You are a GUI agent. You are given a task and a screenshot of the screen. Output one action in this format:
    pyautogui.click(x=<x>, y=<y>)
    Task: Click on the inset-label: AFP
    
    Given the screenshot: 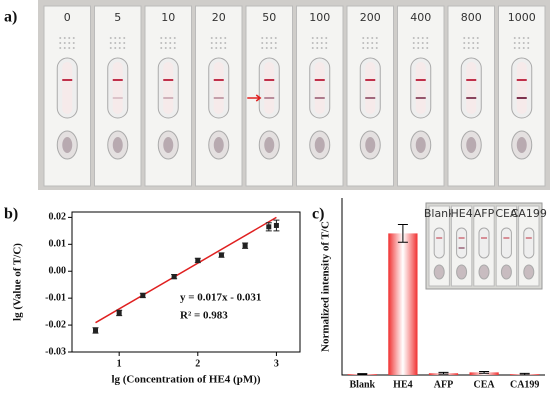 What is the action you would take?
    pyautogui.click(x=484, y=213)
    